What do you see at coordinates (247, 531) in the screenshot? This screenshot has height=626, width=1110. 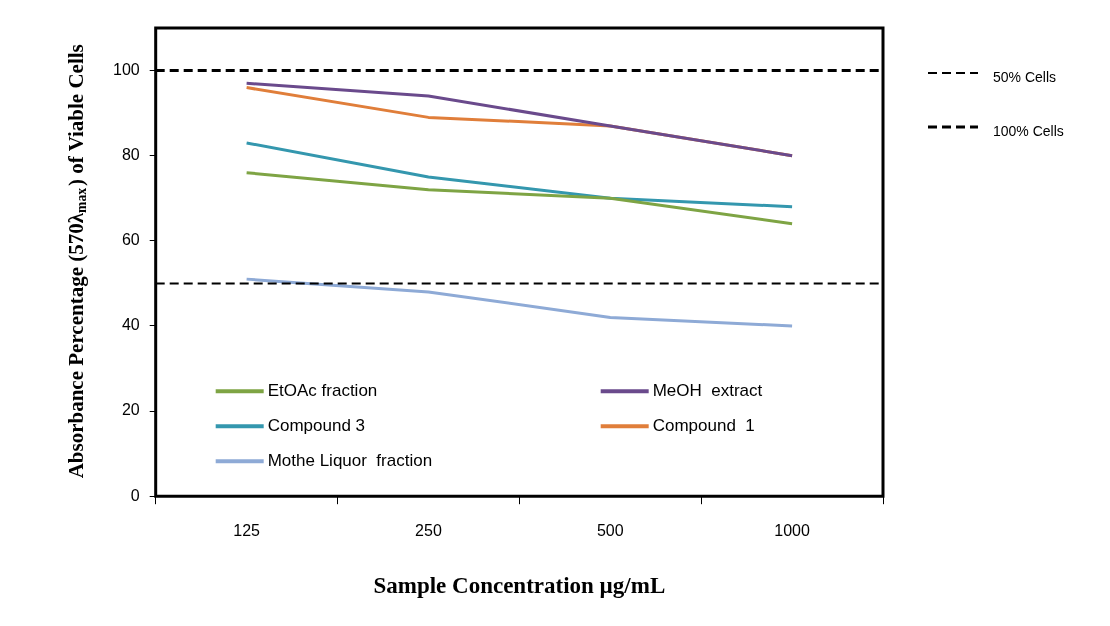 I see `x-tick-label: 125` at bounding box center [247, 531].